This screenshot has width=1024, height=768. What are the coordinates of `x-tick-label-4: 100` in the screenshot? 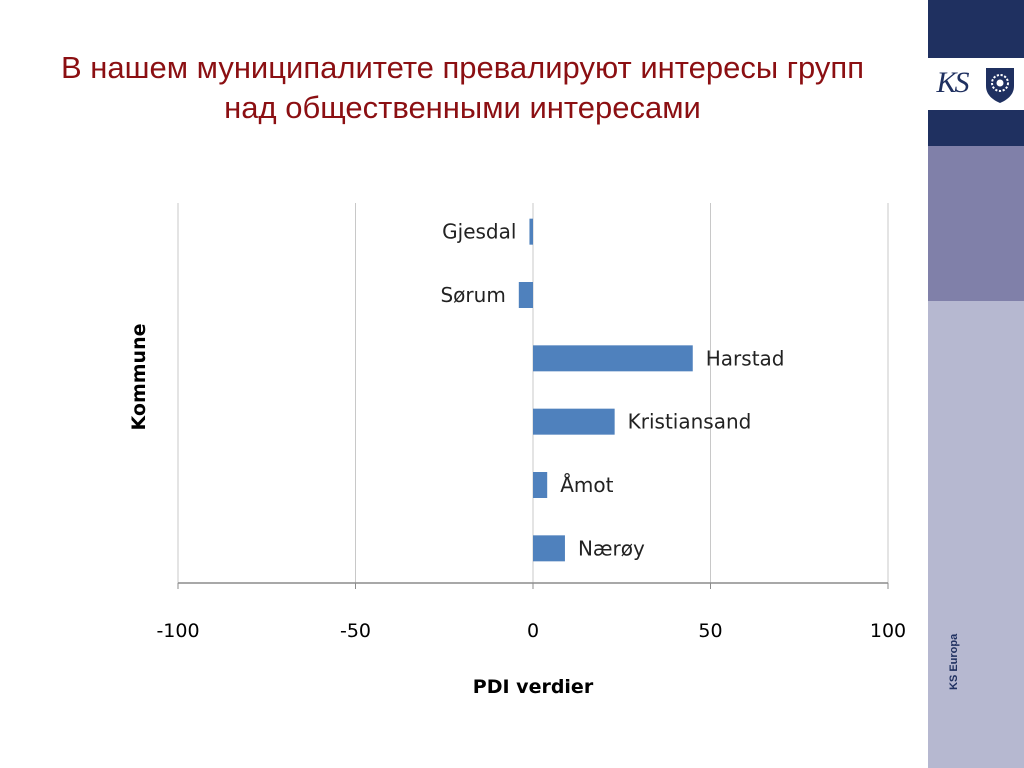 It's located at (888, 631).